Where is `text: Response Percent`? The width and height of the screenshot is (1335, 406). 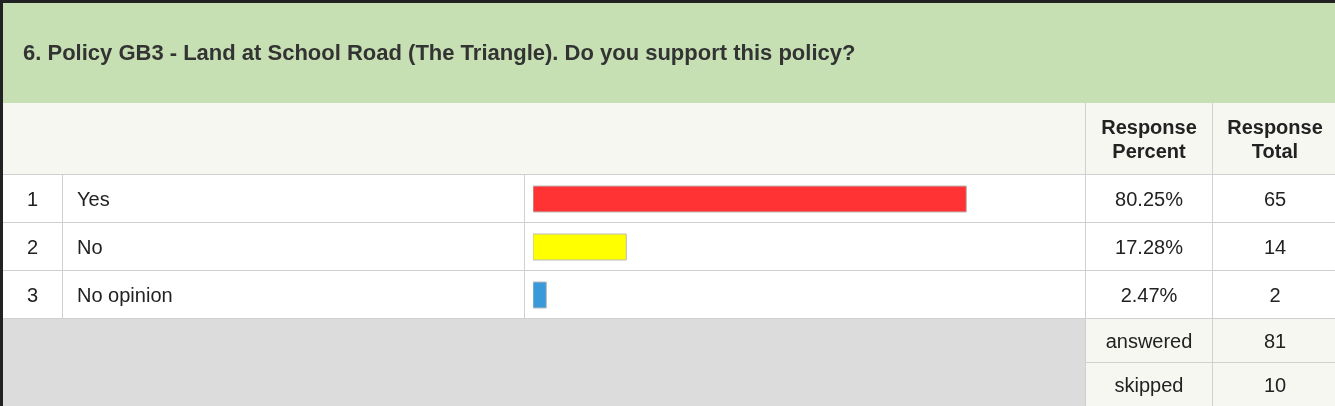 text: Response Percent is located at coordinates (1149, 139).